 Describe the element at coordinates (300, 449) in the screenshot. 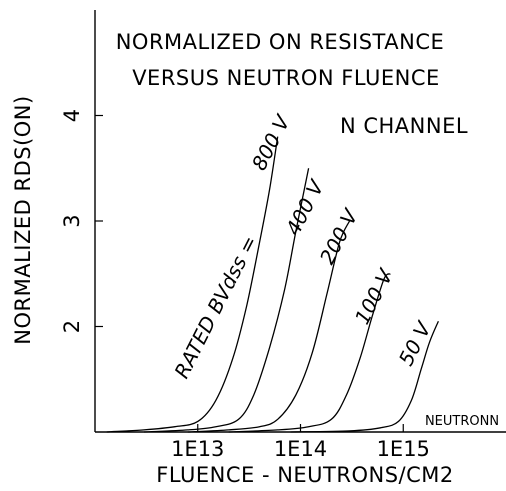

I see `x-tick-label-1: 1E14` at that location.